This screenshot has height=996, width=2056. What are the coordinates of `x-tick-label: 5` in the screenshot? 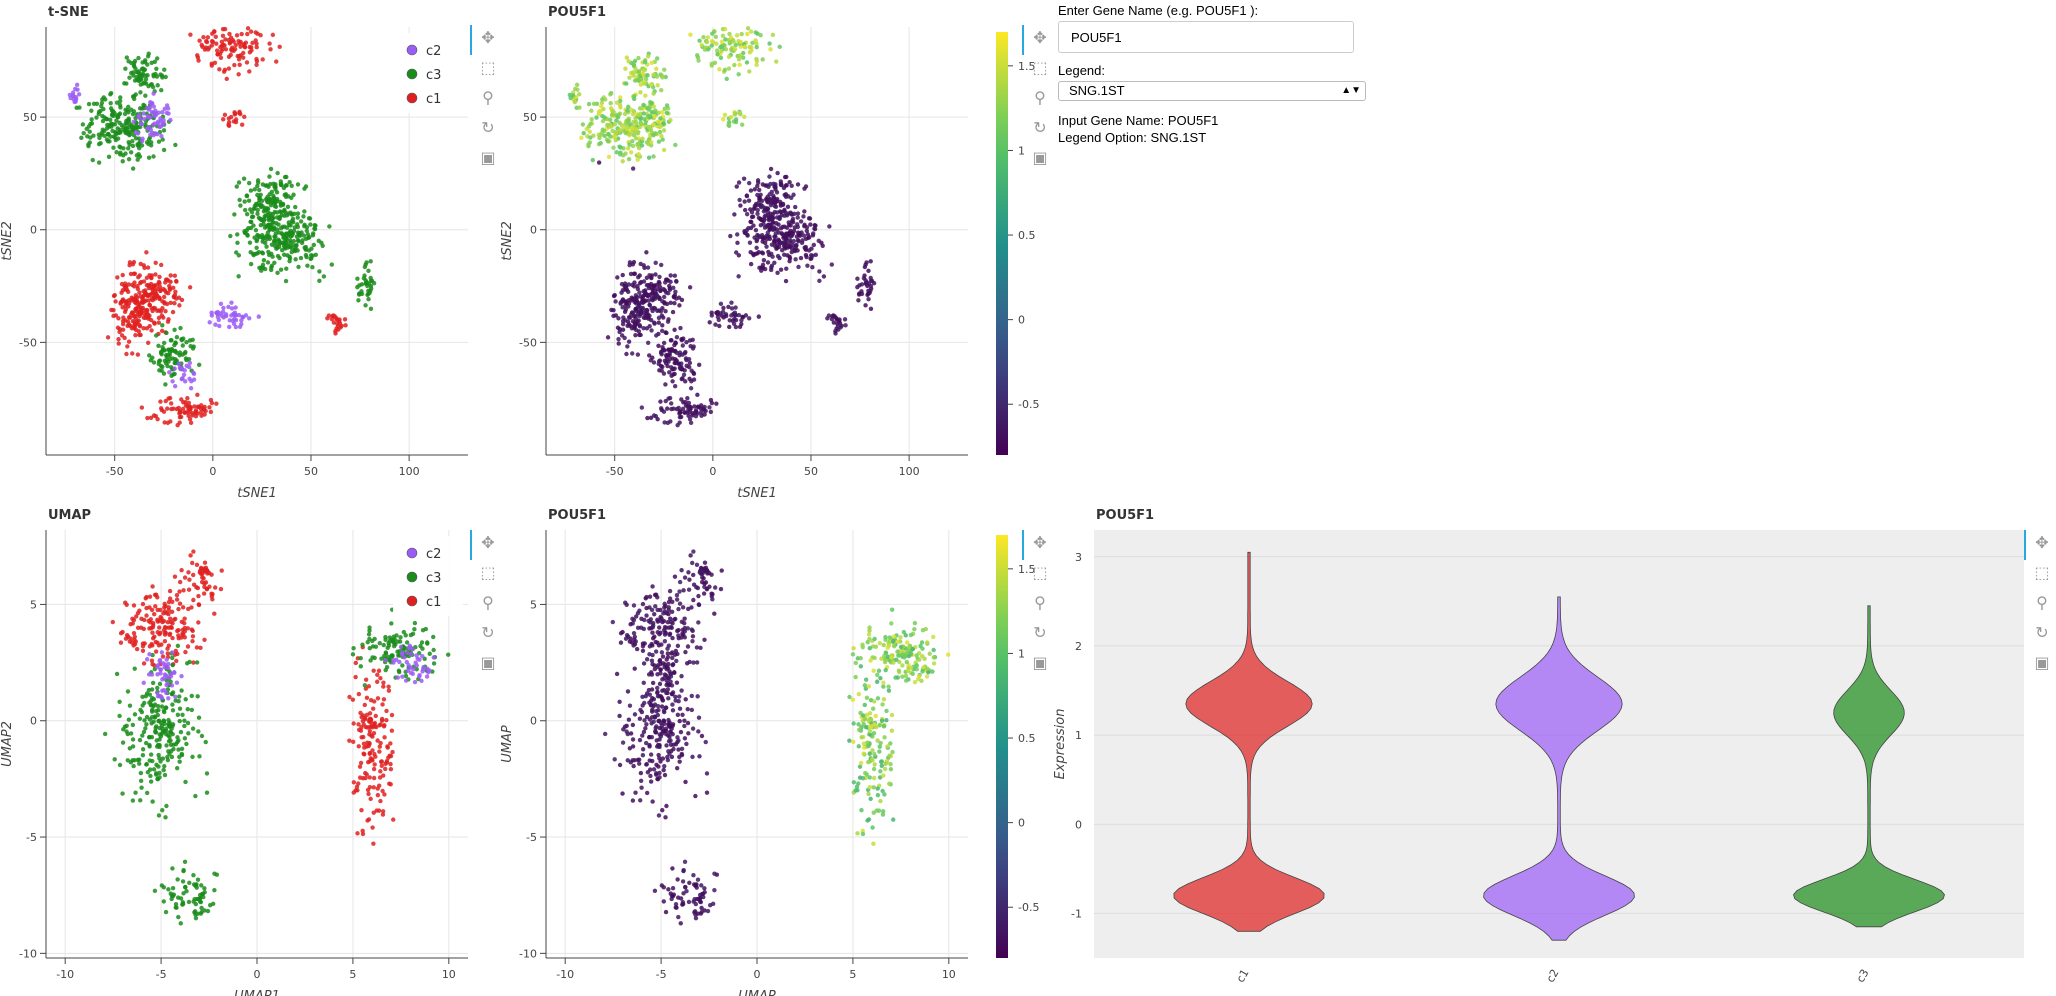 It's located at (852, 974).